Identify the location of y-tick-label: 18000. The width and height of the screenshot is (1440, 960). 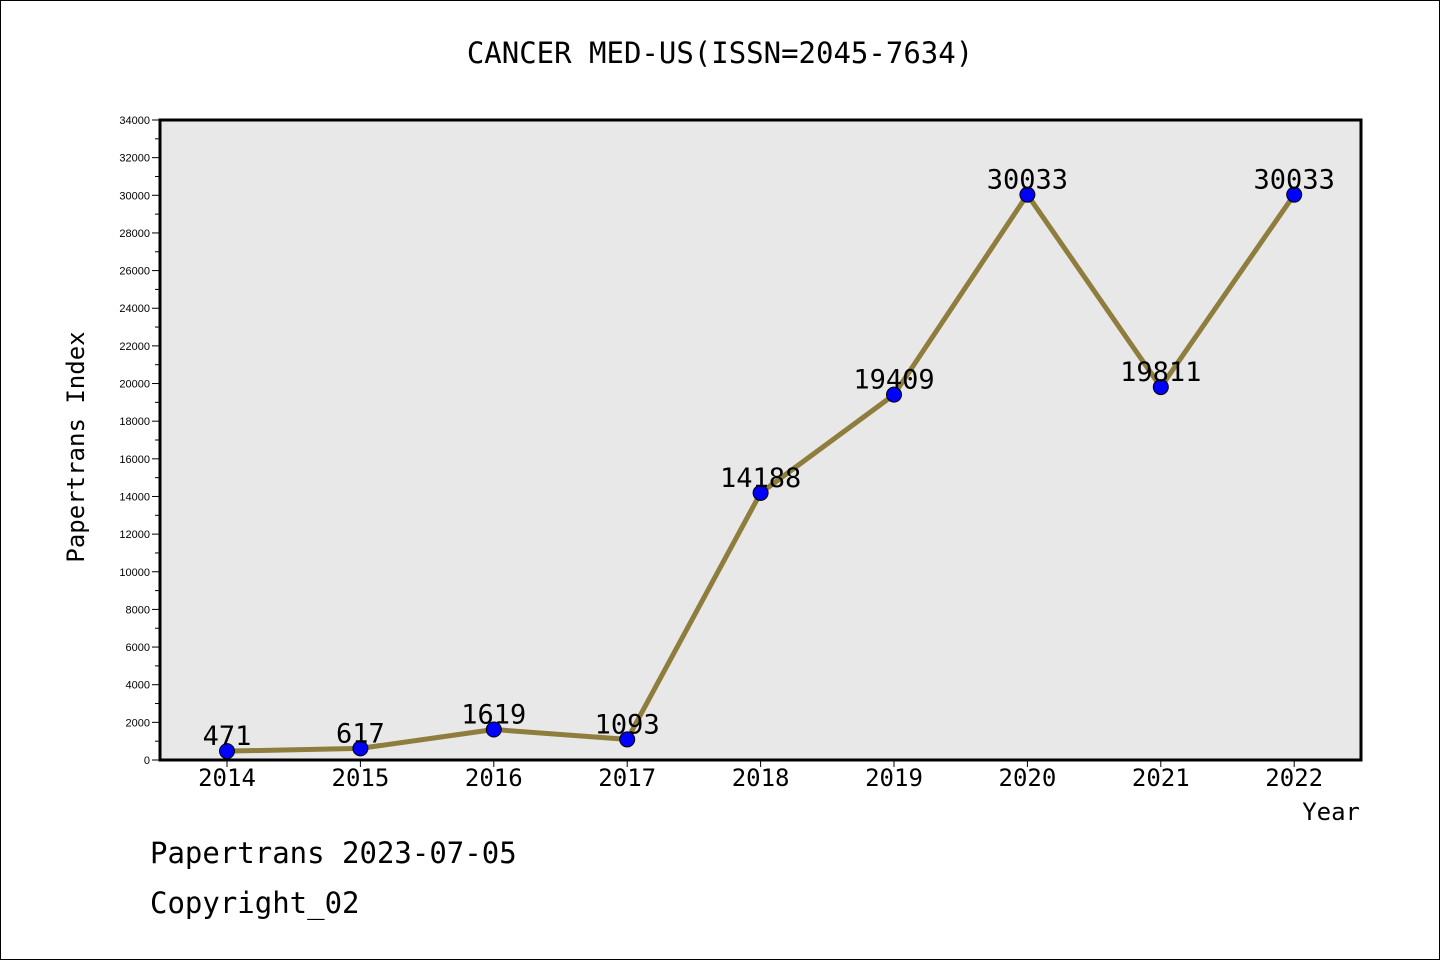
(134, 422).